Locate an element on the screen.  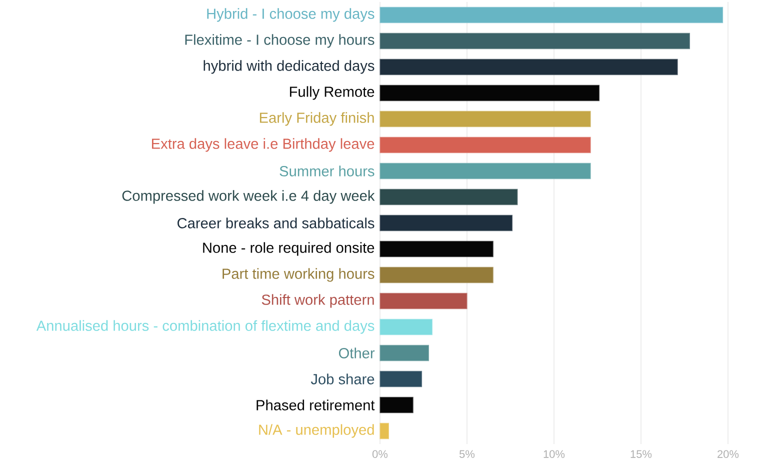
y-tick-label: Hybrid - I choose my days is located at coordinates (290, 15).